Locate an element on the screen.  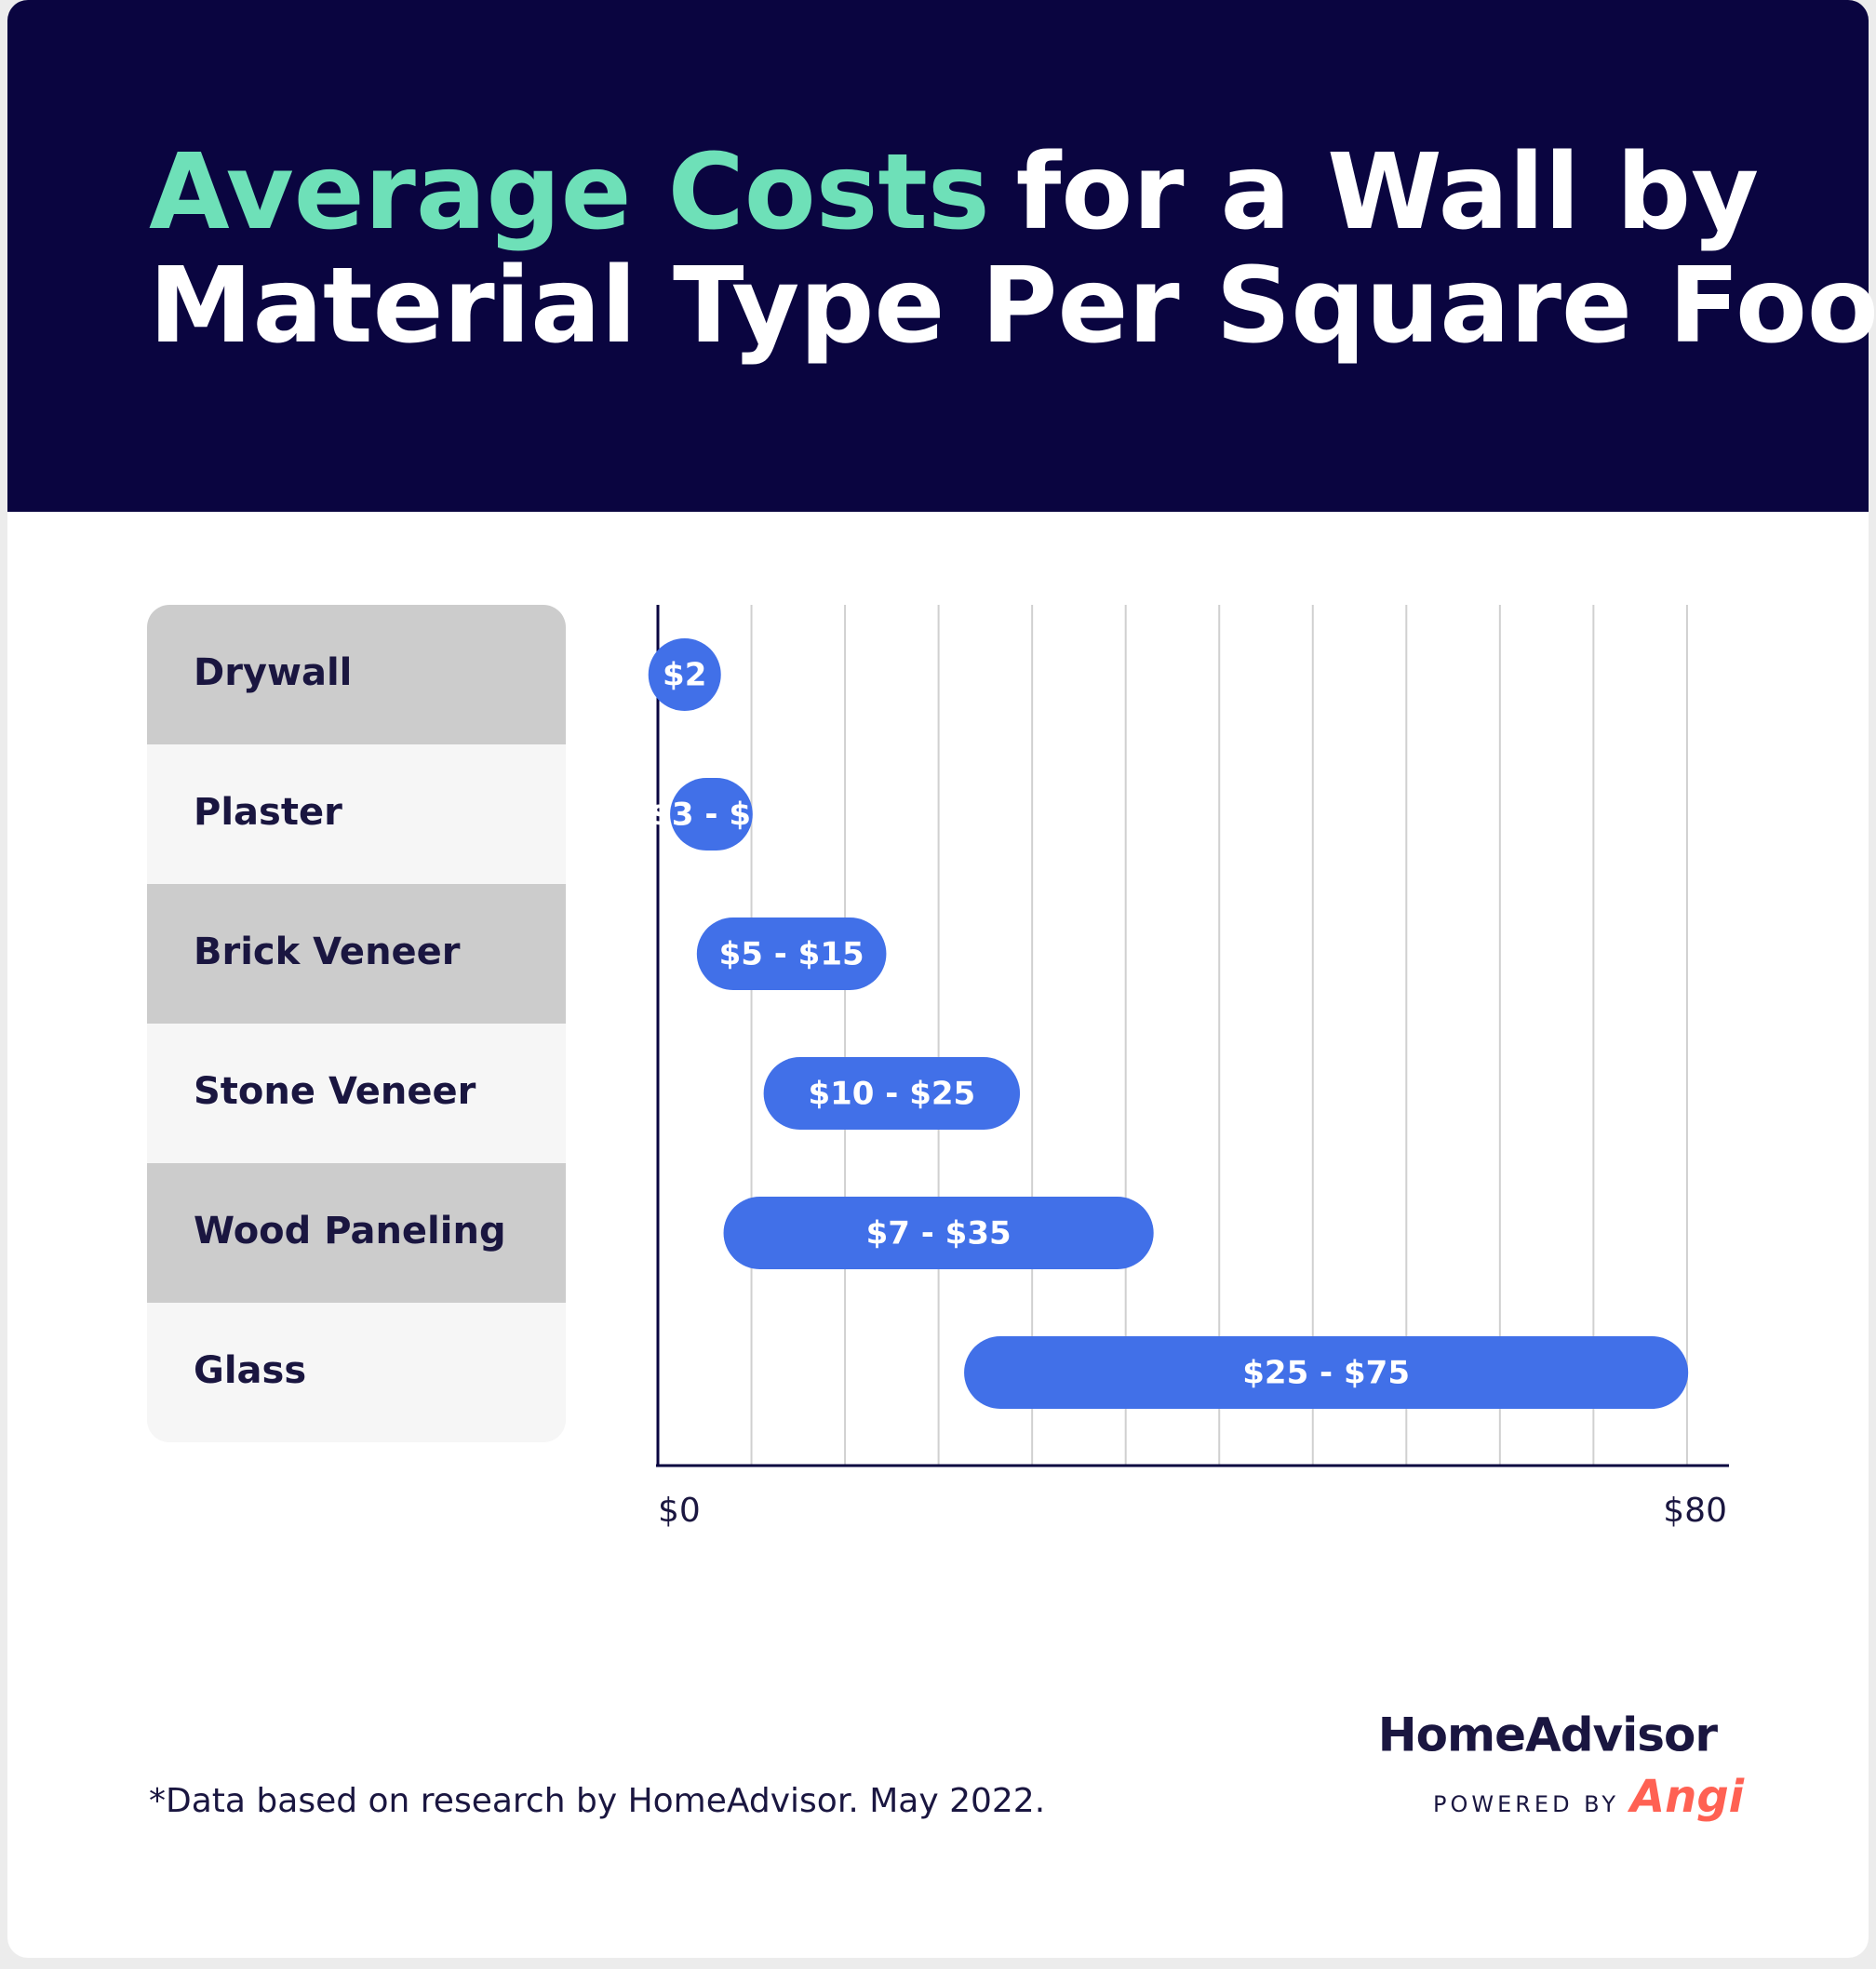
partner-logo: Angi is located at coordinates (1686, 1797).